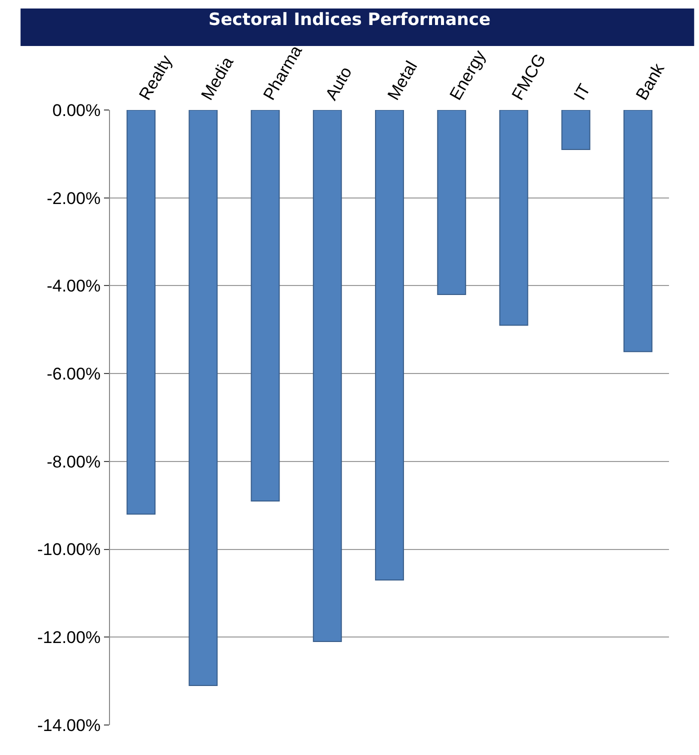  I want to click on y-tick-label: -6.00%, so click(73, 374).